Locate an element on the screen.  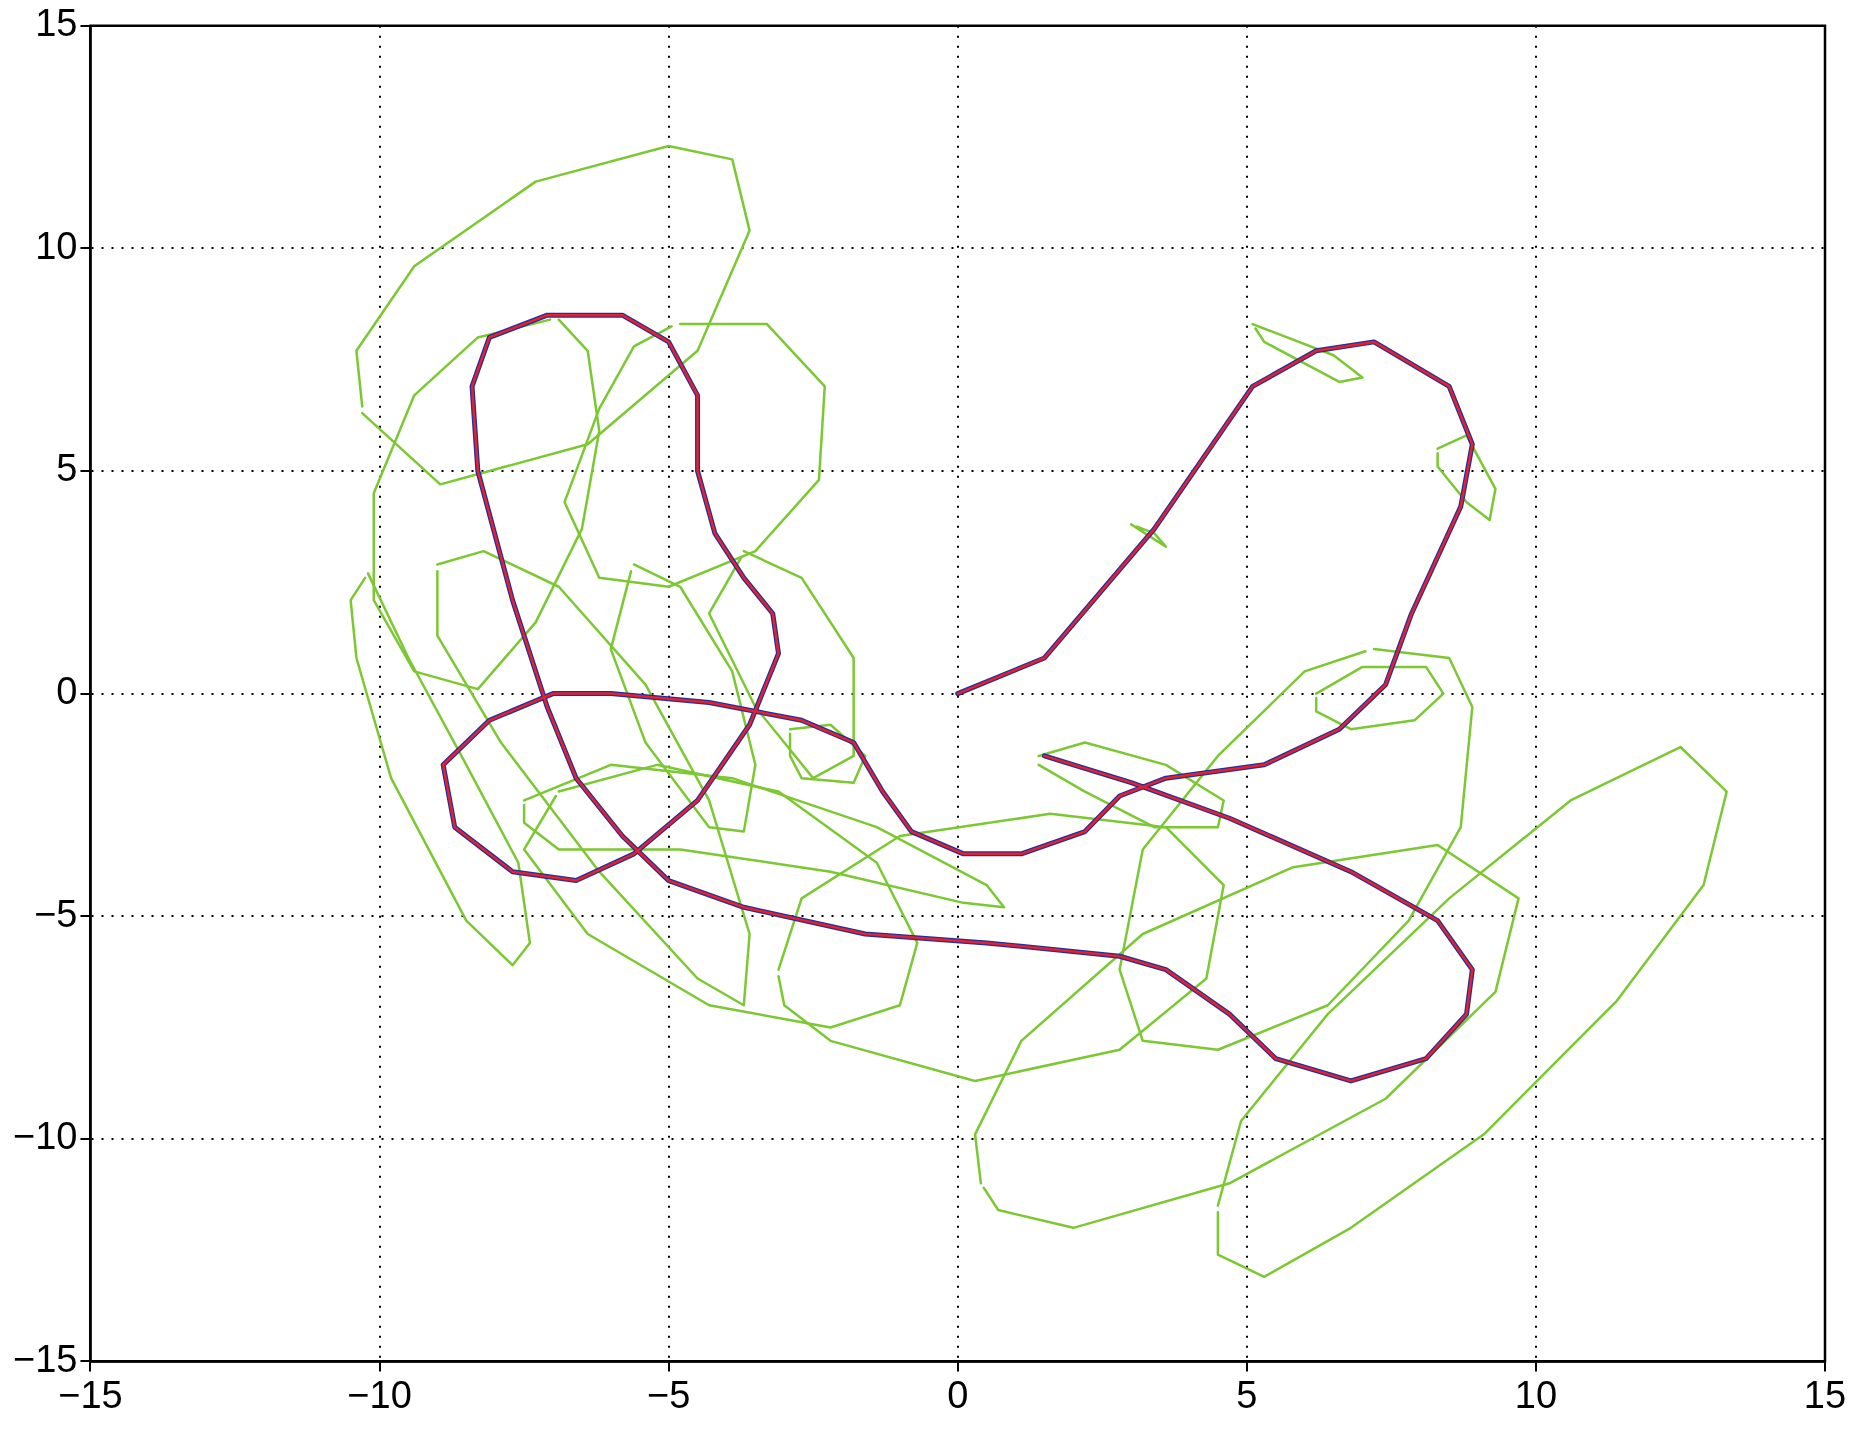
x-tick-label: −10 is located at coordinates (379, 1394).